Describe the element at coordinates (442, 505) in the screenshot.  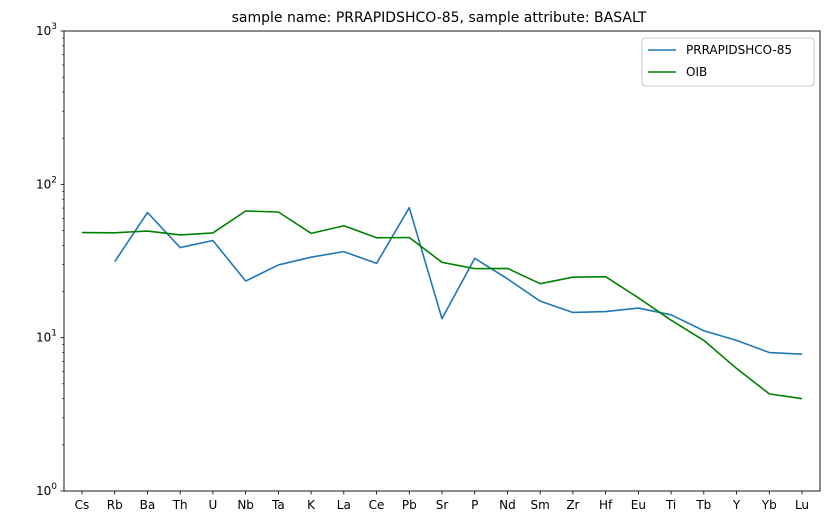
I see `x-tick-label: Sr` at that location.